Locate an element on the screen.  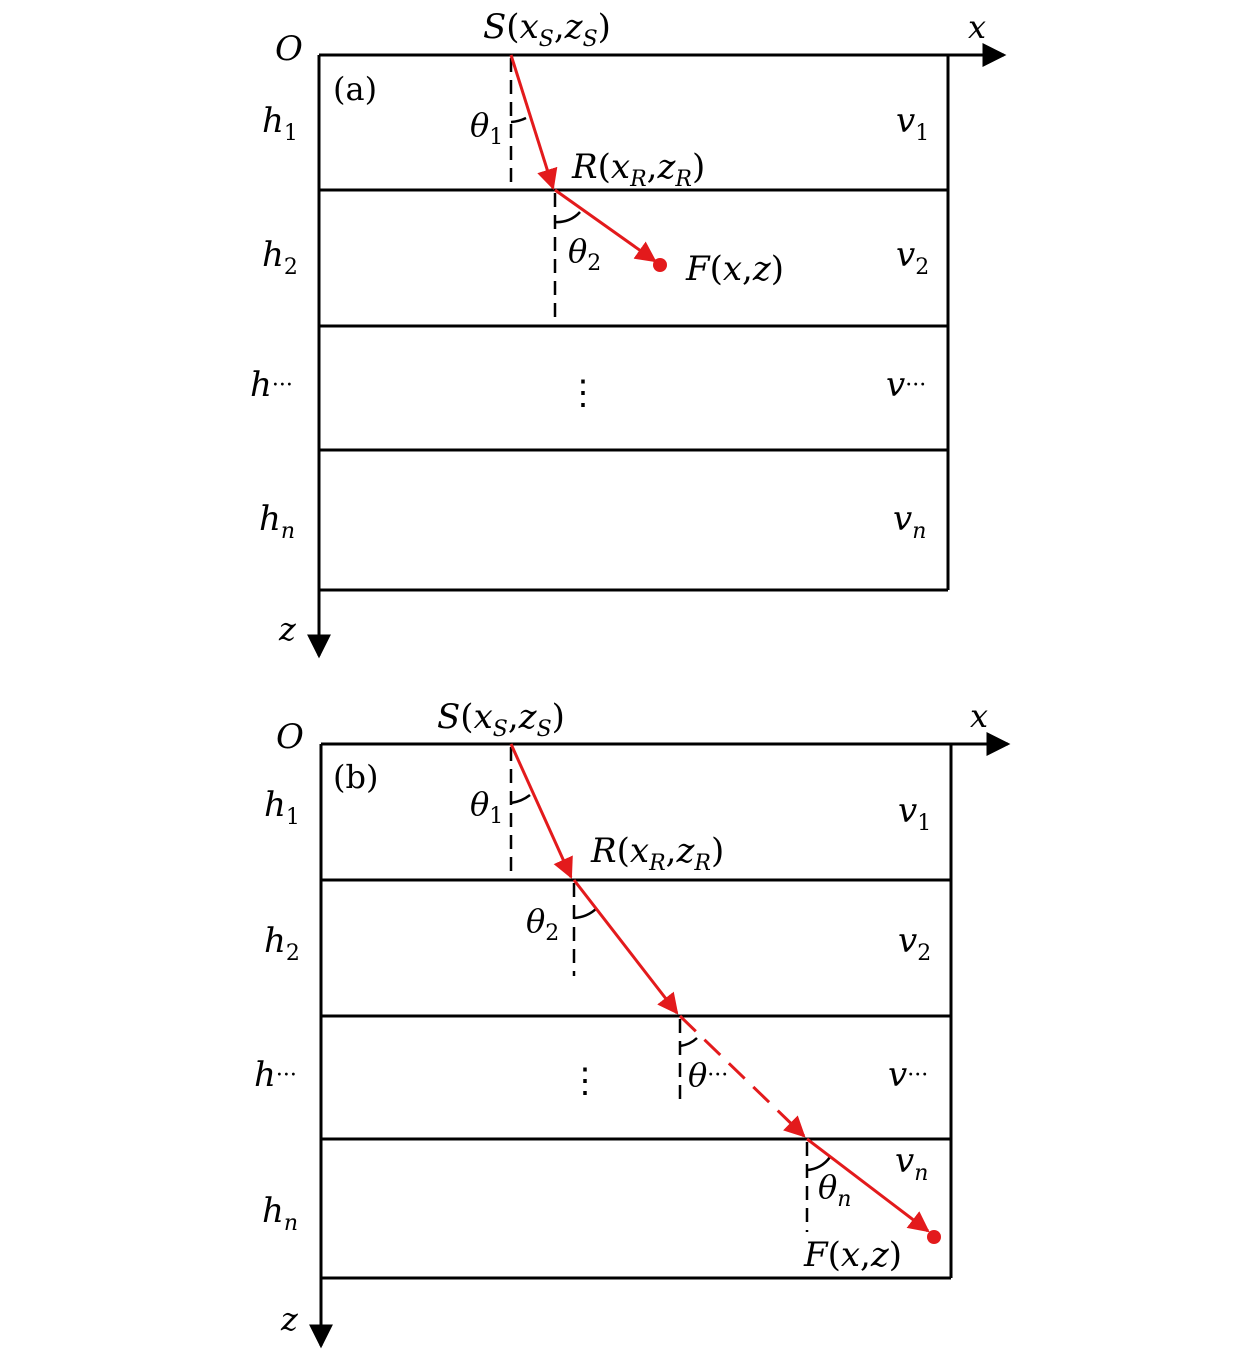
panel-label: (a) is located at coordinates (355, 89).